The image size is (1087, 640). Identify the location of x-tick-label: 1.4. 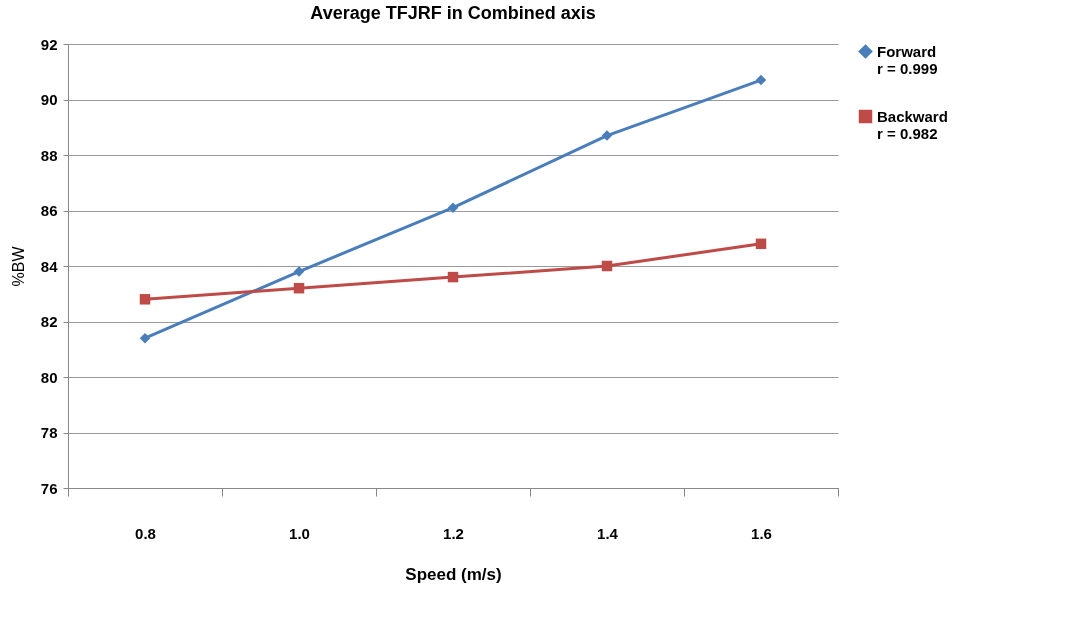
(608, 533).